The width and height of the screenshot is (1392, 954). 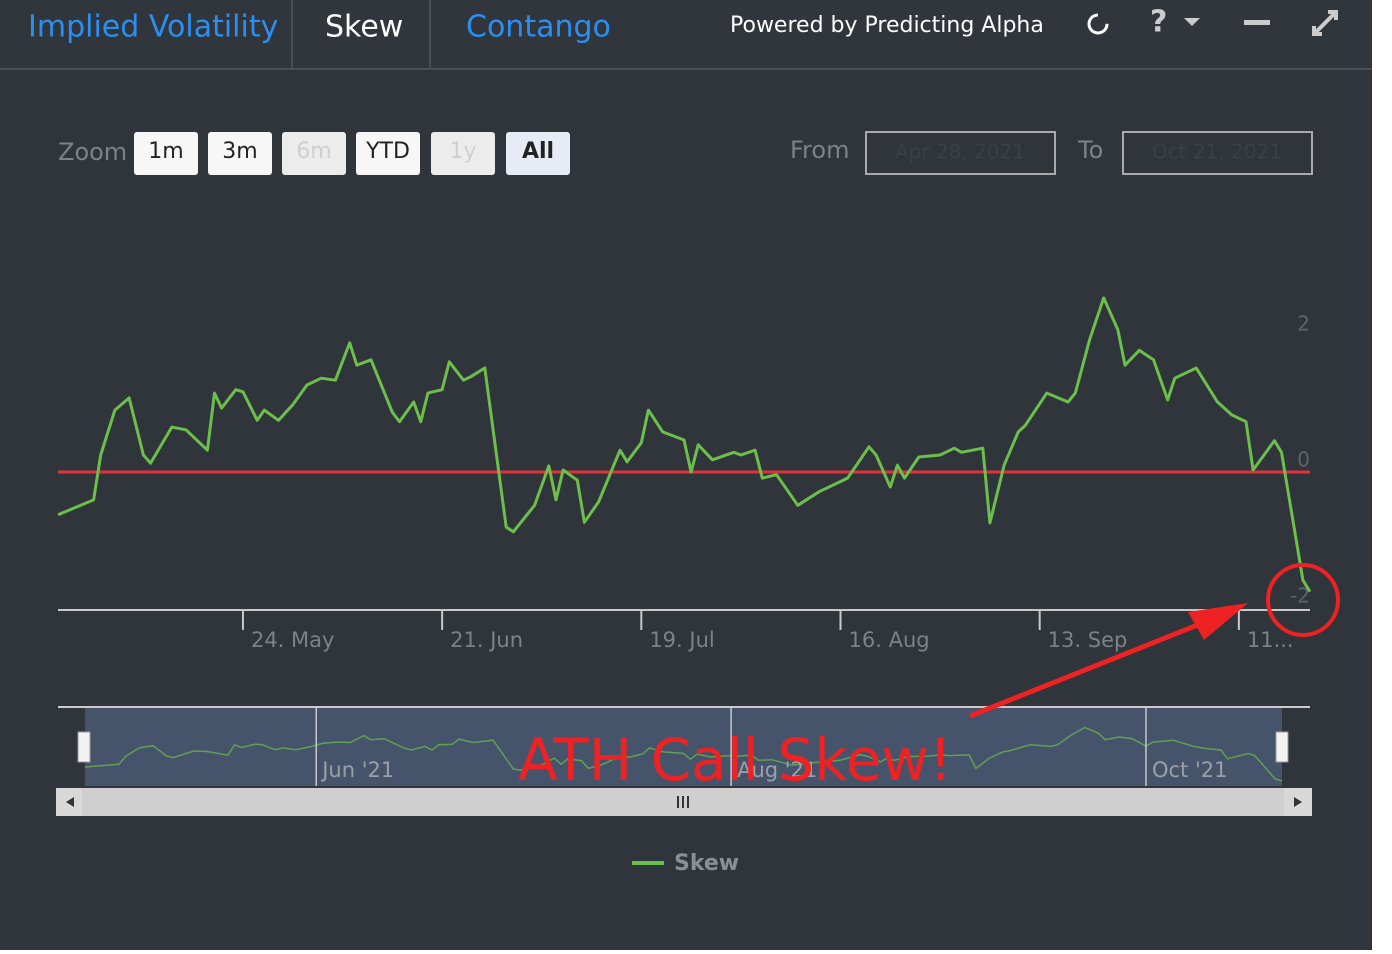 What do you see at coordinates (819, 150) in the screenshot?
I see `from-label: From` at bounding box center [819, 150].